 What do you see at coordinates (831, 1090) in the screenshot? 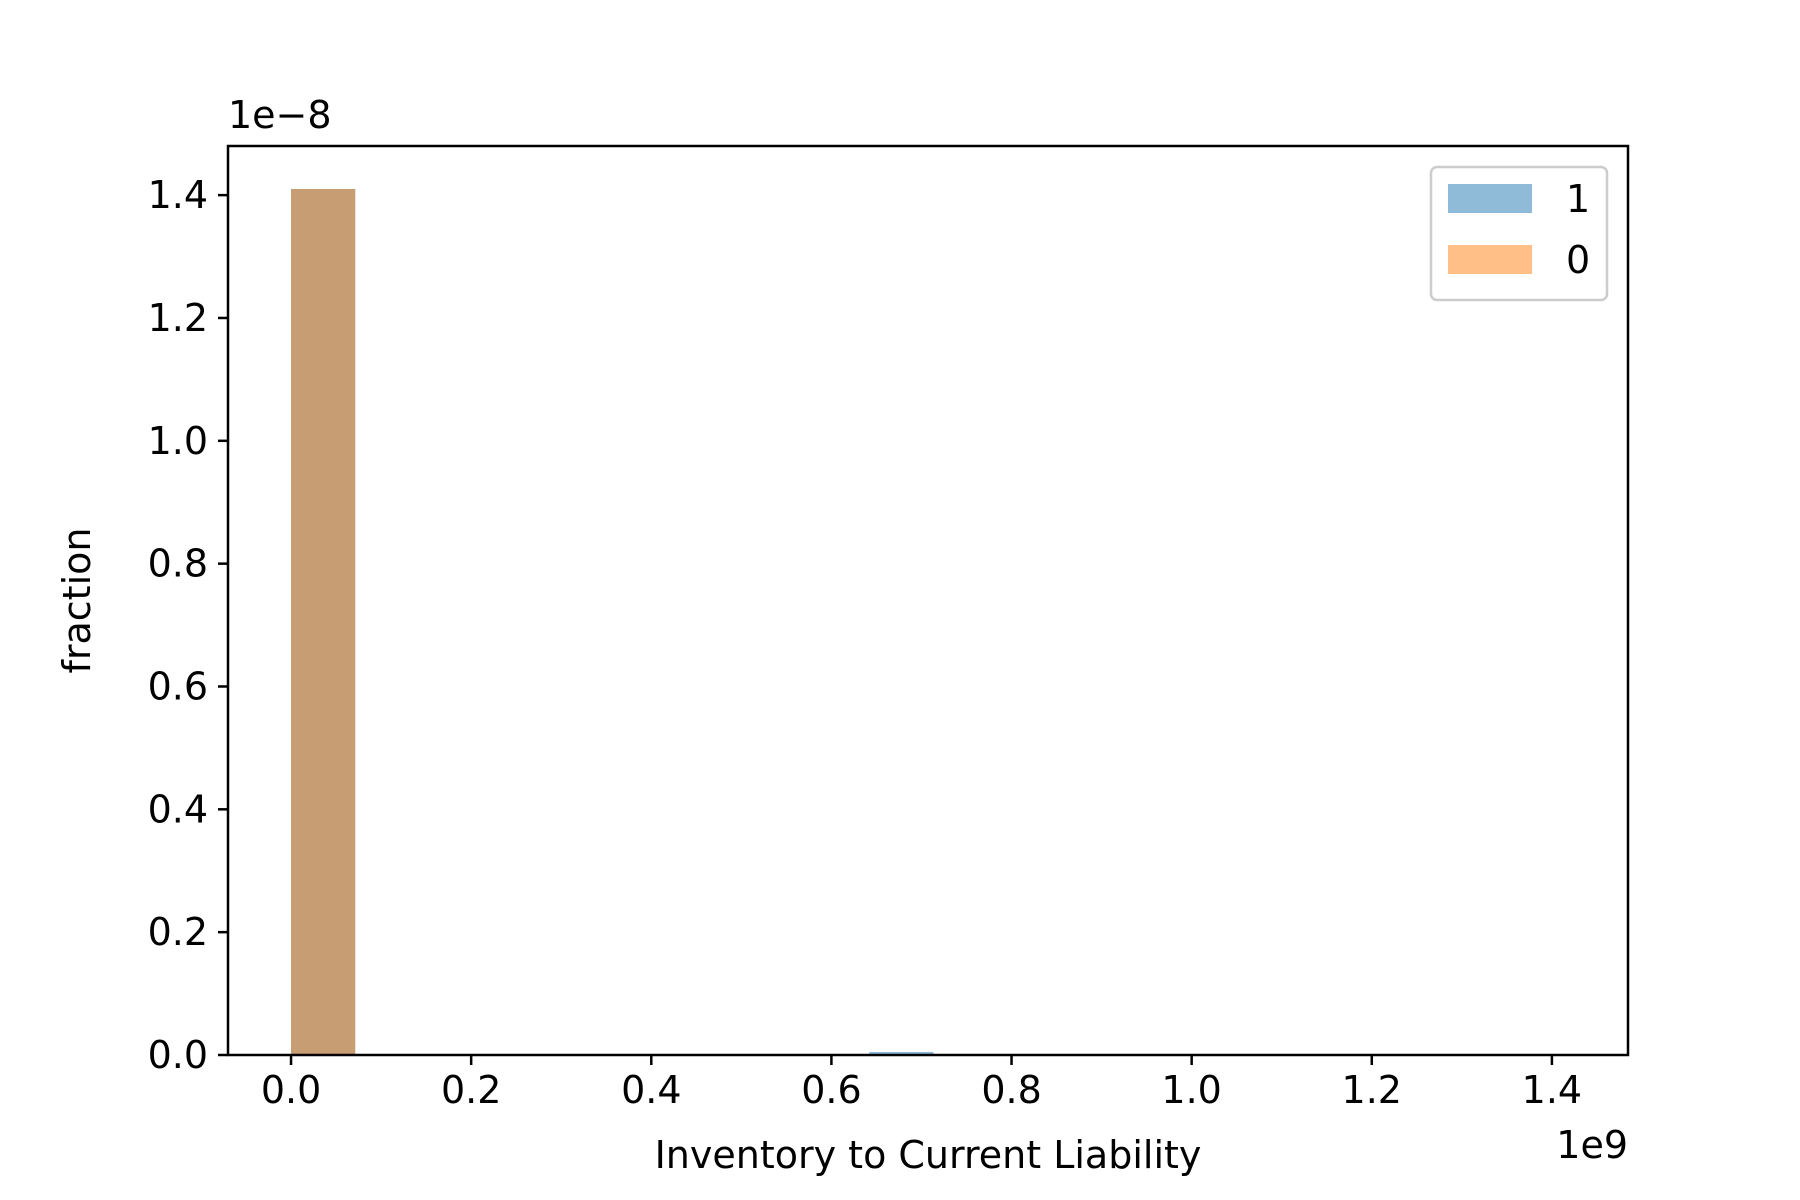
I see `x-tick-label: 0.6` at bounding box center [831, 1090].